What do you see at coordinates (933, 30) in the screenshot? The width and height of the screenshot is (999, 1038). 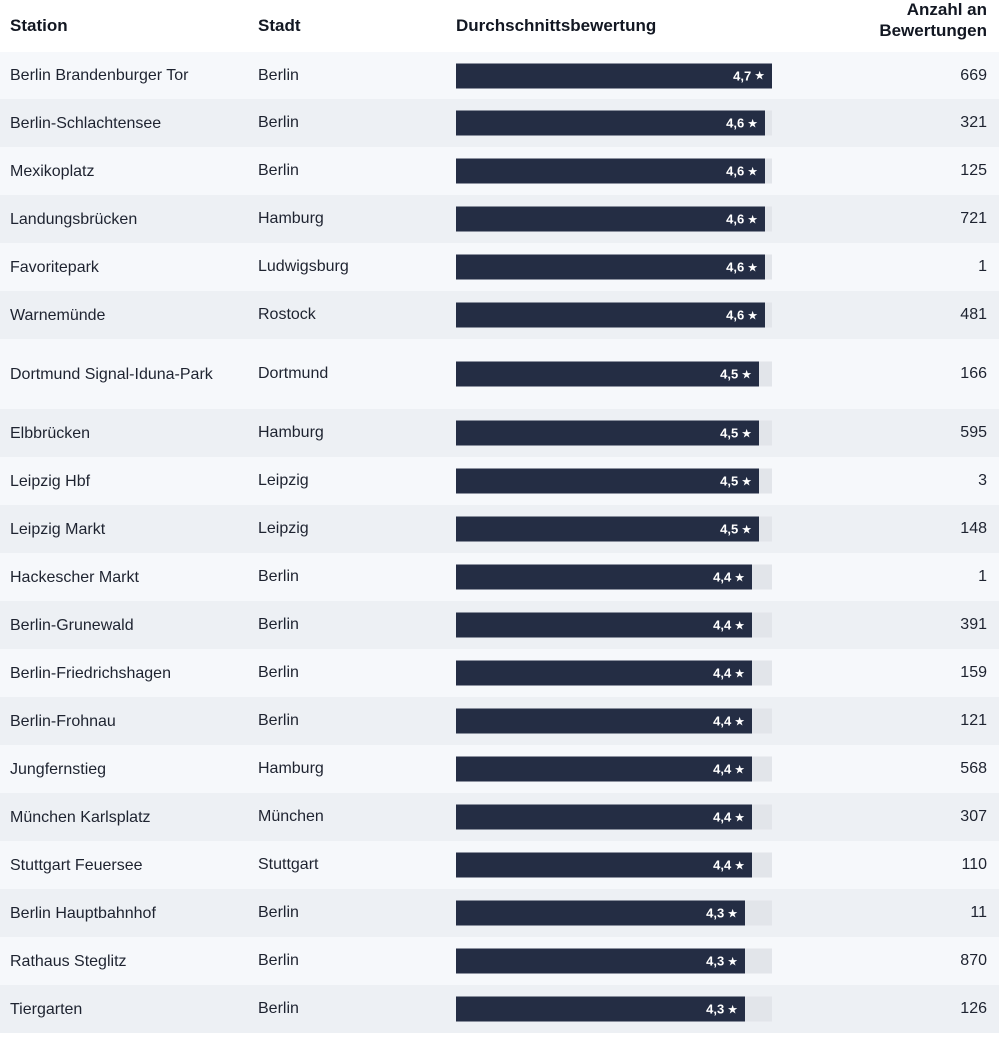 I see `header-count-line2: Bewertungen` at bounding box center [933, 30].